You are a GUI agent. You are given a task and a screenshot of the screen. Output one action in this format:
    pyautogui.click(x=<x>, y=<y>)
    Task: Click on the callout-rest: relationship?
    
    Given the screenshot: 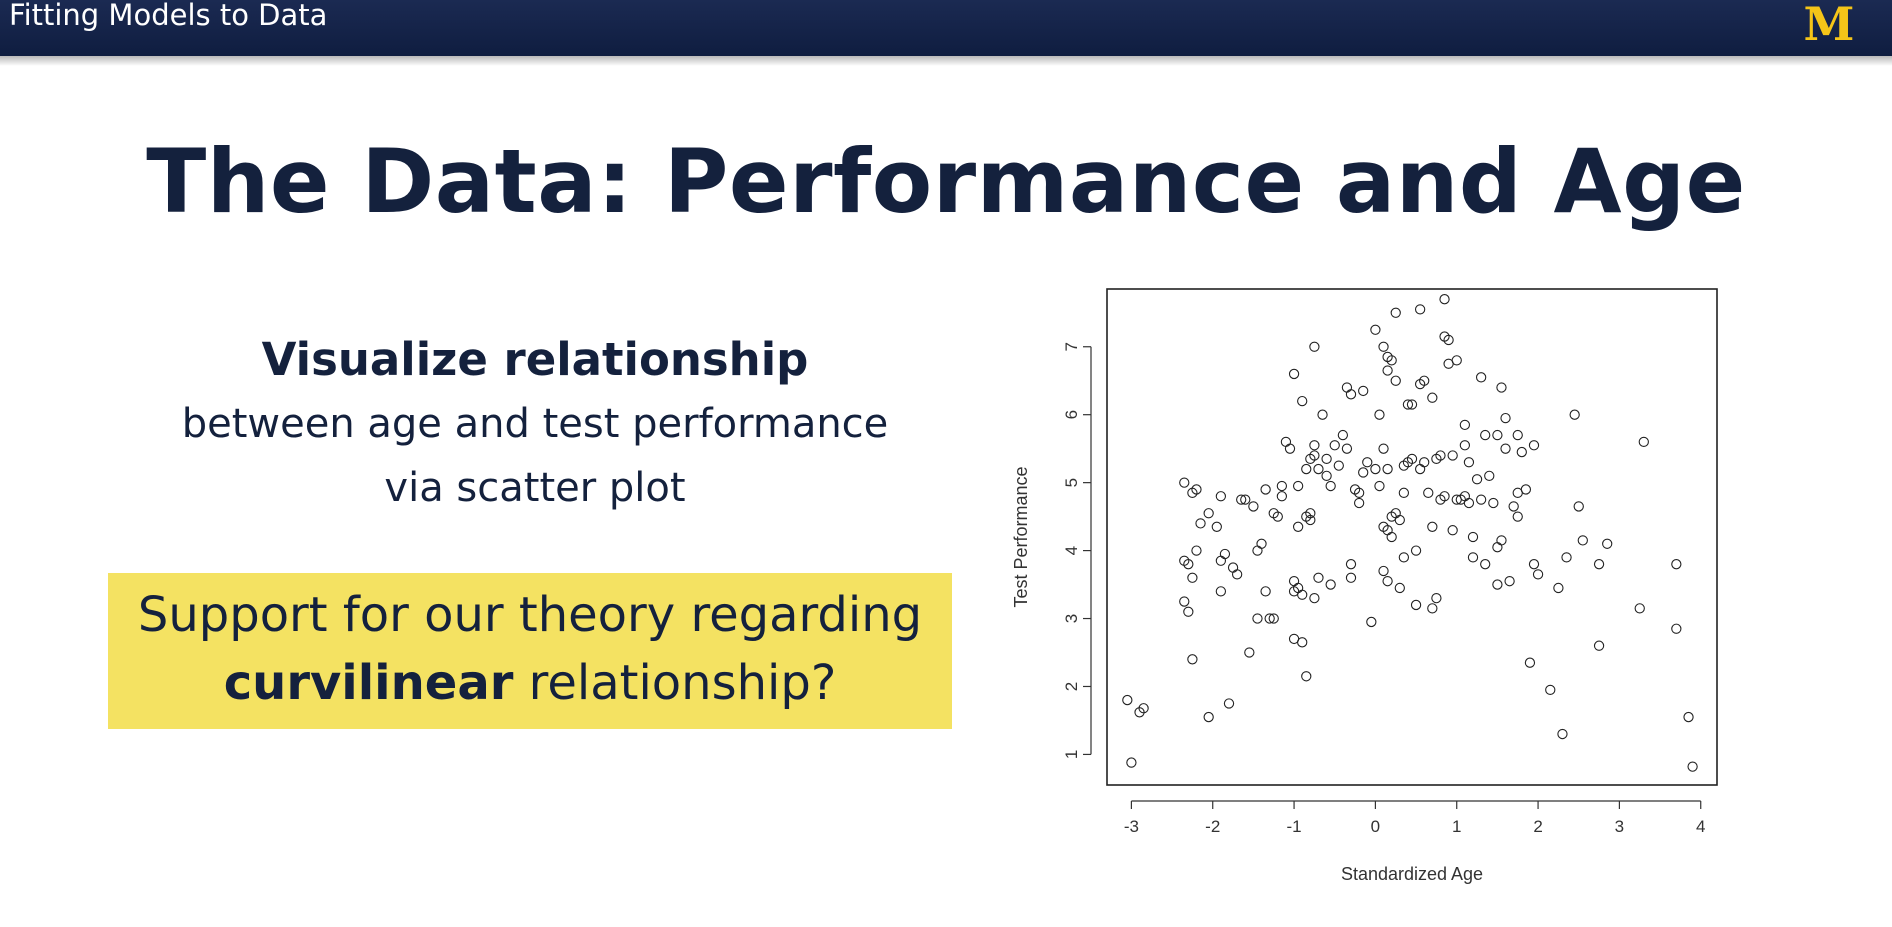 What is the action you would take?
    pyautogui.click(x=675, y=683)
    